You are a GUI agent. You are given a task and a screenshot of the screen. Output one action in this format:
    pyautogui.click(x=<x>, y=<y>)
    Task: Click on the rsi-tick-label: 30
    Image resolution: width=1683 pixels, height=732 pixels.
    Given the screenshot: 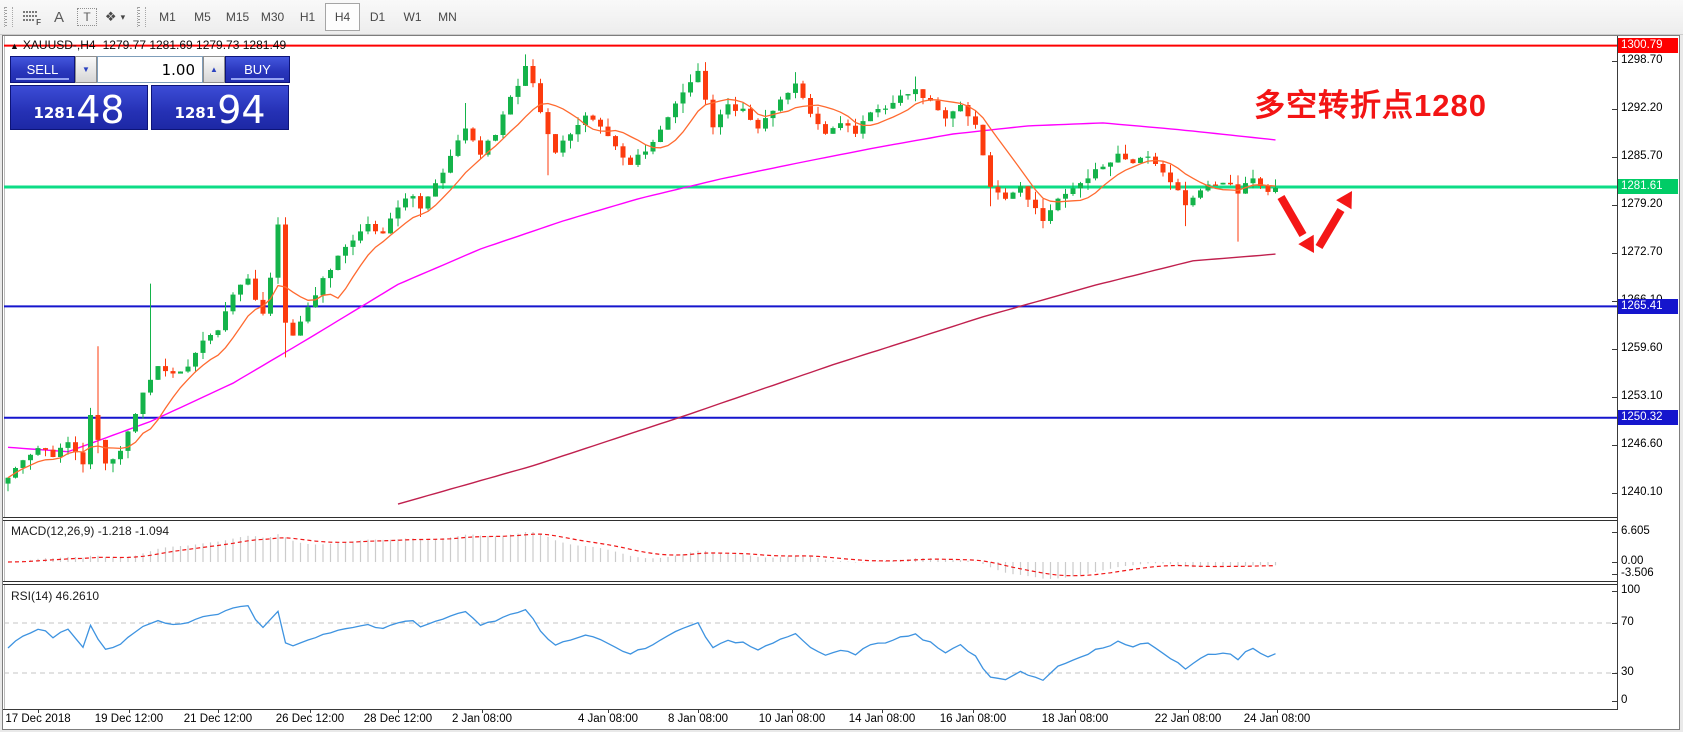 What is the action you would take?
    pyautogui.click(x=1627, y=672)
    